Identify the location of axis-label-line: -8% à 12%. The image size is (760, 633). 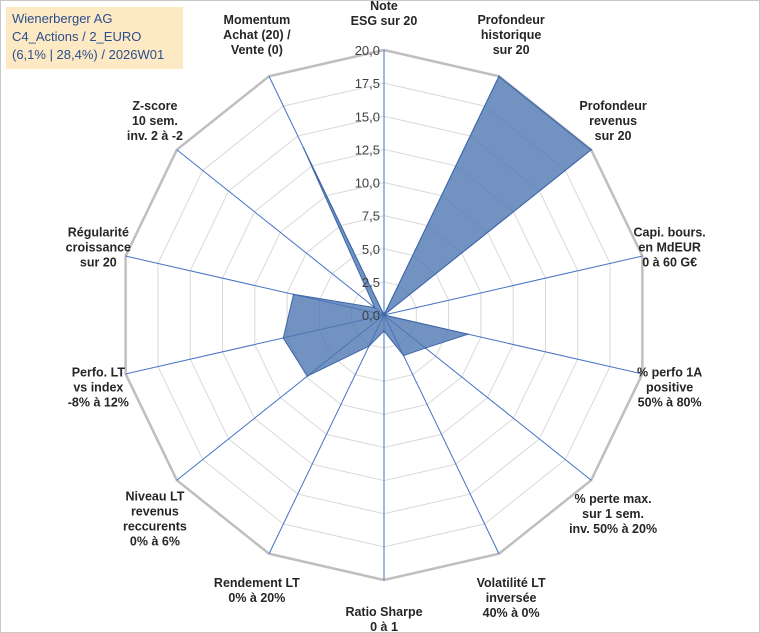
(98, 403).